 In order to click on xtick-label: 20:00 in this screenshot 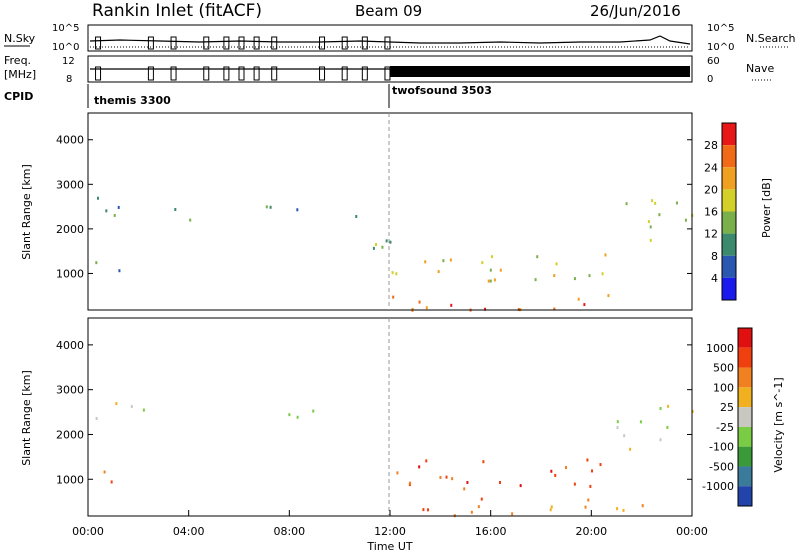, I will do `click(591, 531)`.